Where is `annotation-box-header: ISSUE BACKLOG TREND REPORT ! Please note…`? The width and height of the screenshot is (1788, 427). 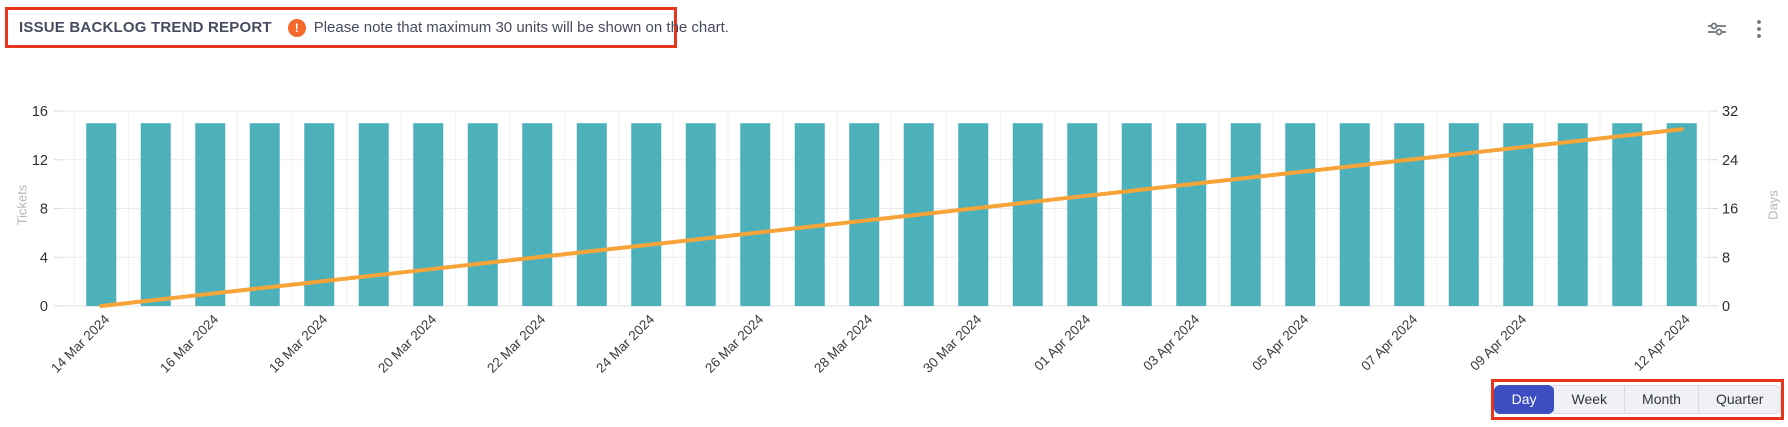
annotation-box-header: ISSUE BACKLOG TREND REPORT ! Please note… is located at coordinates (367, 27).